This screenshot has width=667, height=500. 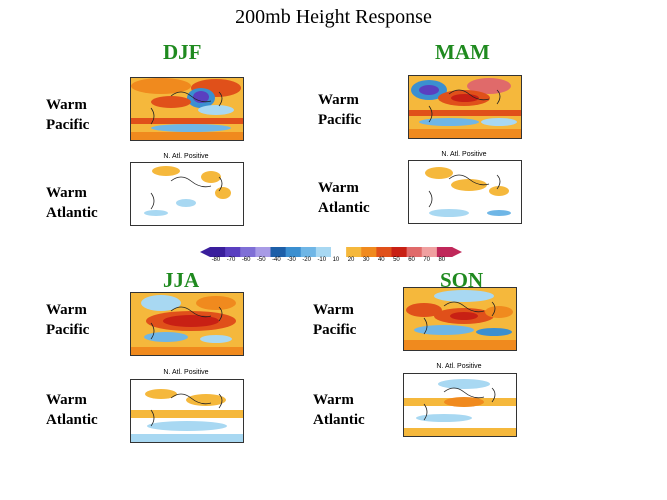 I want to click on subtitle-djf: N. Atl. Positive, so click(x=186, y=156).